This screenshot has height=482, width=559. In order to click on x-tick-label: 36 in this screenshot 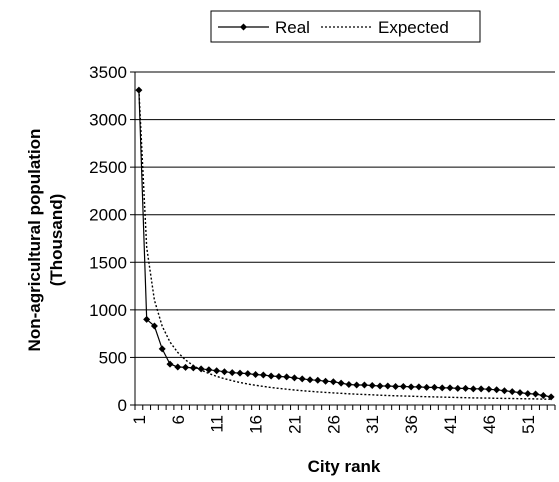, I will do `click(411, 424)`.